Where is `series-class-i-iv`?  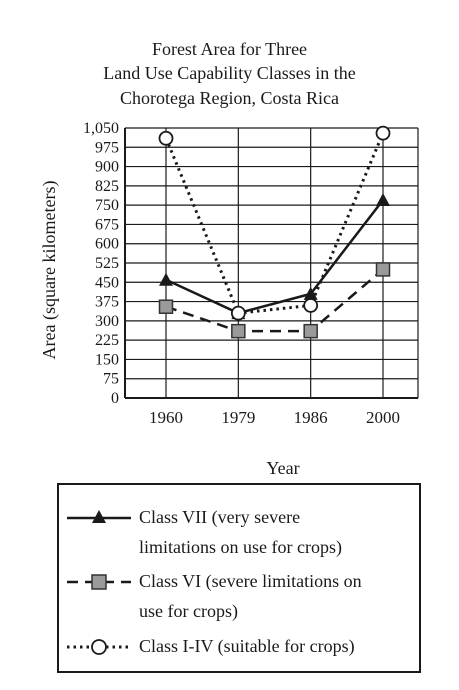 series-class-i-iv is located at coordinates (274, 223).